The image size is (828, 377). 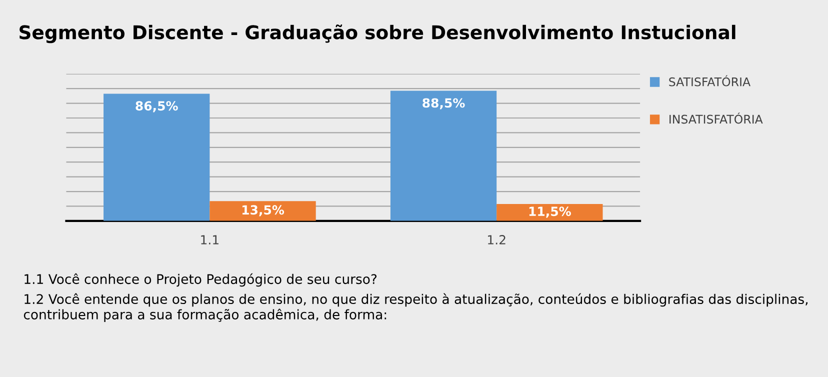 I want to click on data-label: 88,5%, so click(x=443, y=104).